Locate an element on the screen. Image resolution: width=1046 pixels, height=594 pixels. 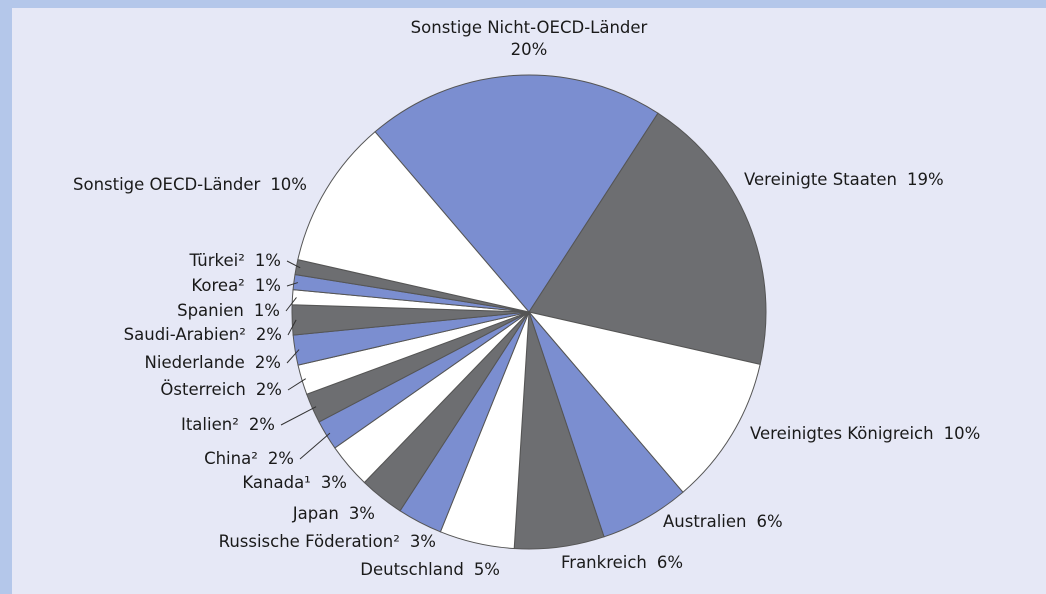
slice-label: Frankreich 6% is located at coordinates (622, 562).